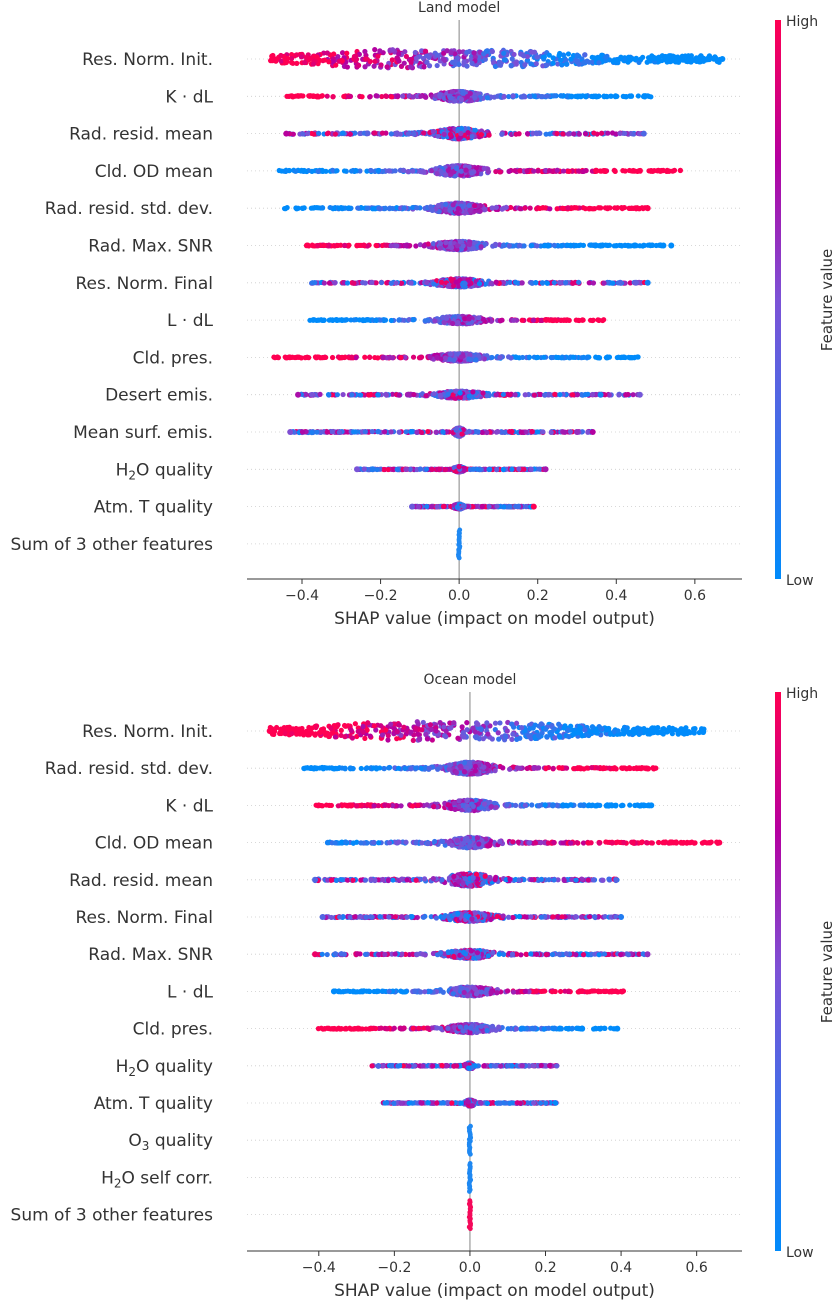 The width and height of the screenshot is (832, 1301). I want to click on feature-label: L · dL, so click(190, 321).